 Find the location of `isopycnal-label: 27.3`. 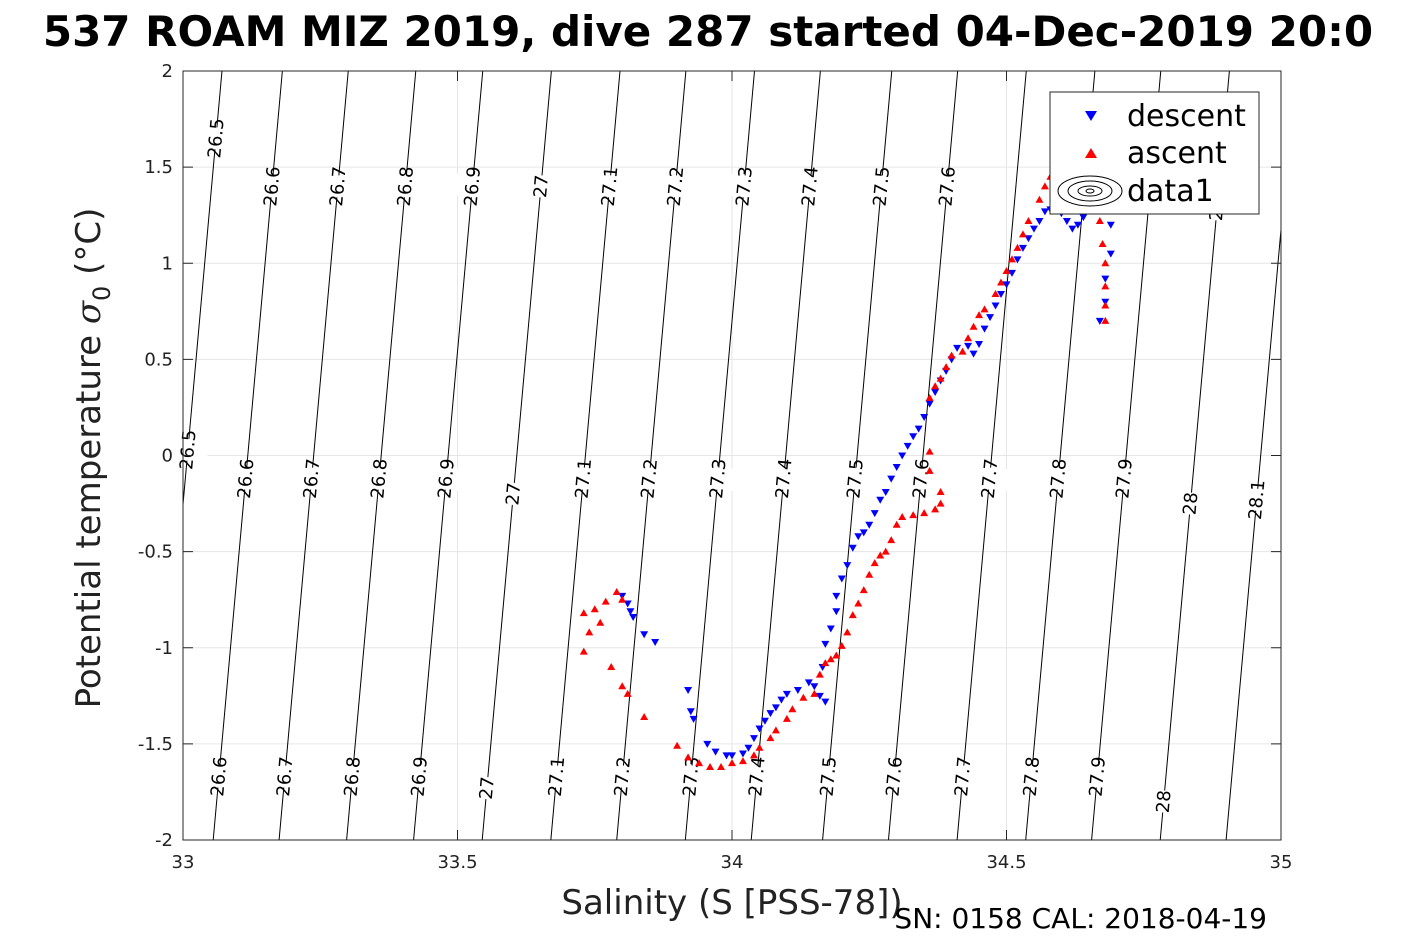

isopycnal-label: 27.3 is located at coordinates (744, 186).